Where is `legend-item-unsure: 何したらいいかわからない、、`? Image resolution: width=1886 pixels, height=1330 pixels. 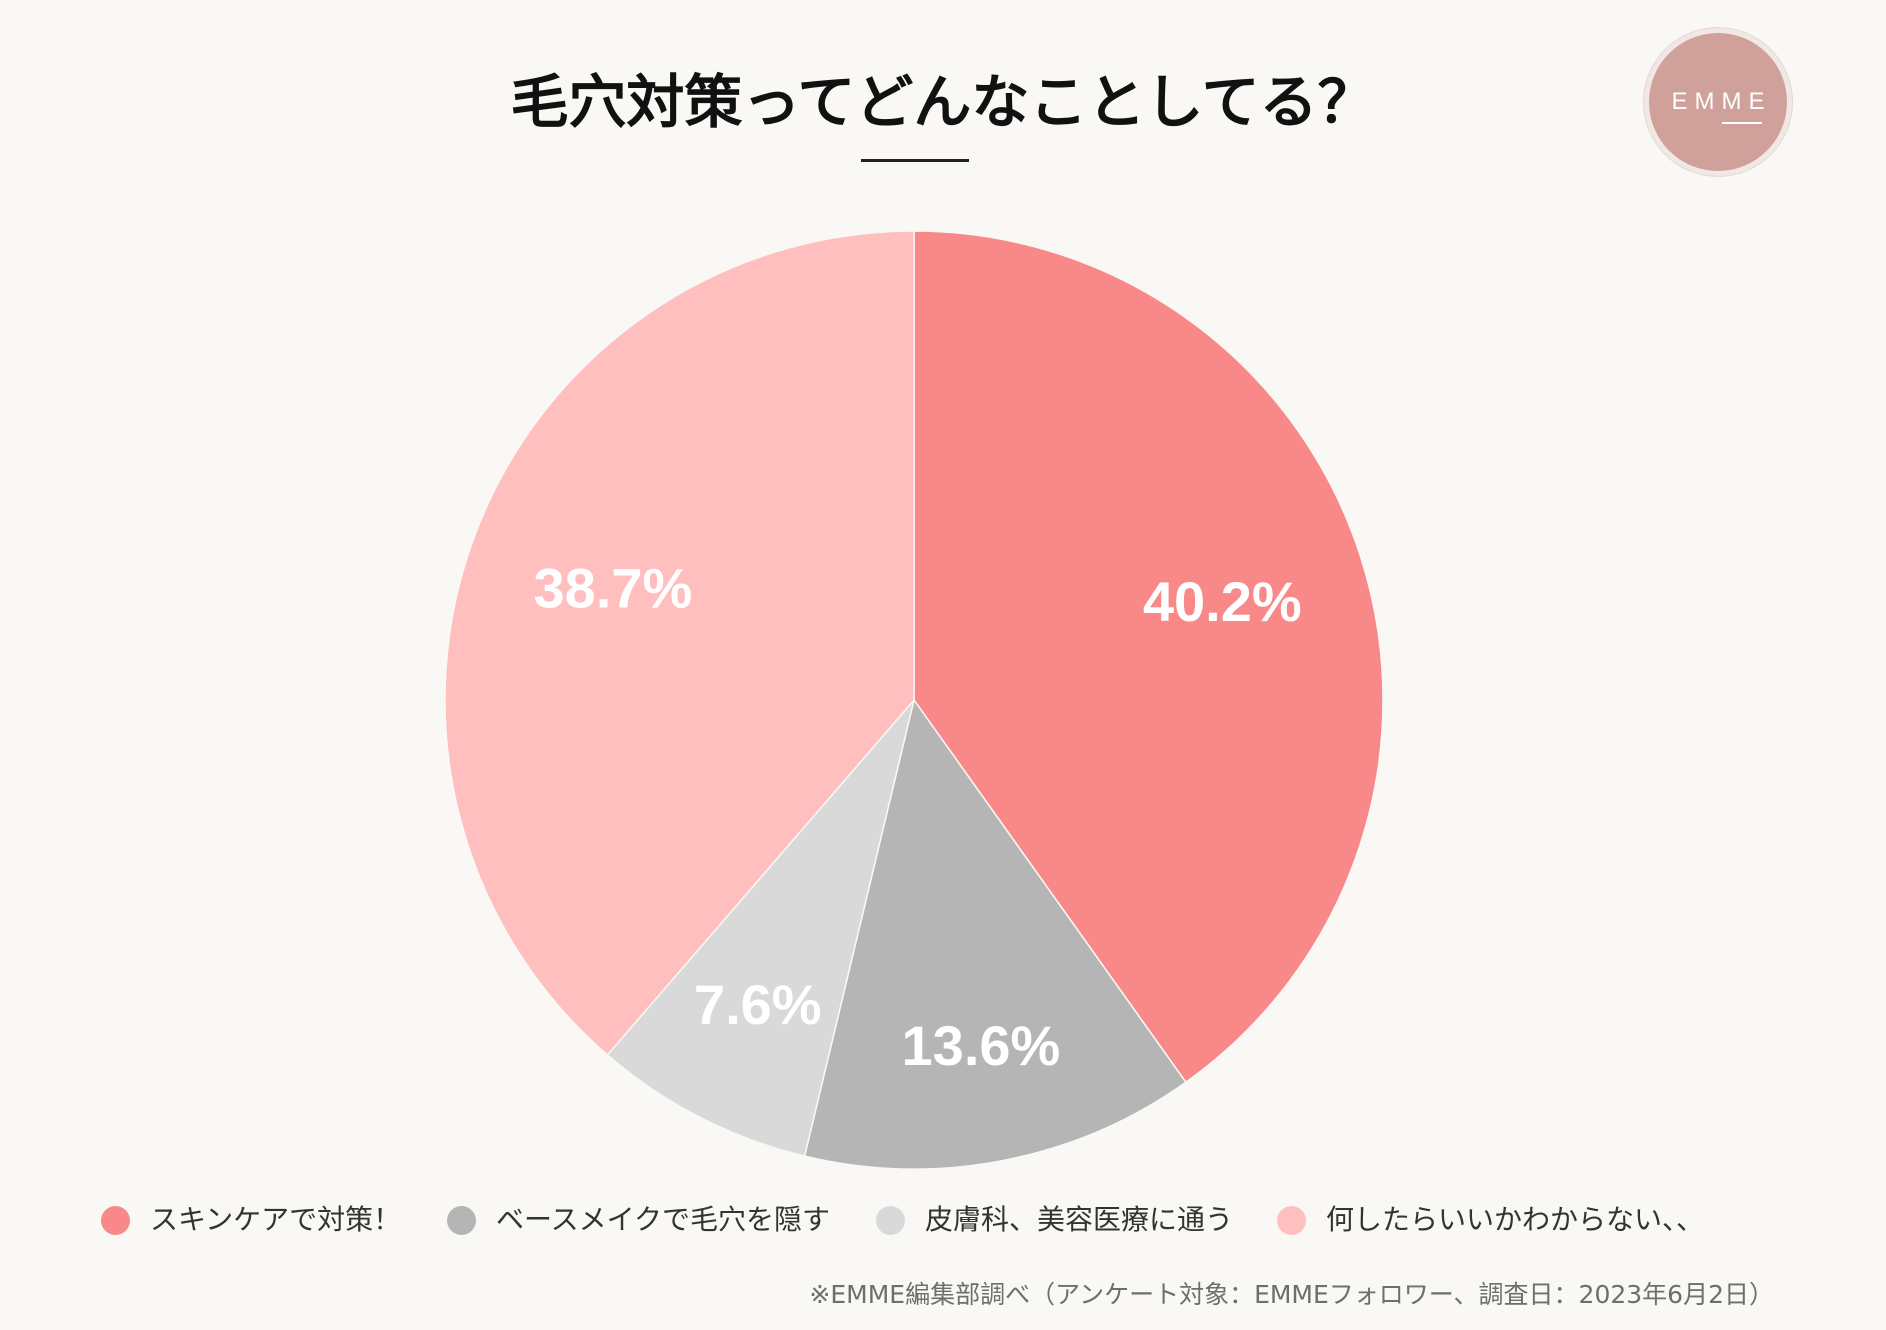 legend-item-unsure: 何したらいいかわからない、、 is located at coordinates (1490, 1220).